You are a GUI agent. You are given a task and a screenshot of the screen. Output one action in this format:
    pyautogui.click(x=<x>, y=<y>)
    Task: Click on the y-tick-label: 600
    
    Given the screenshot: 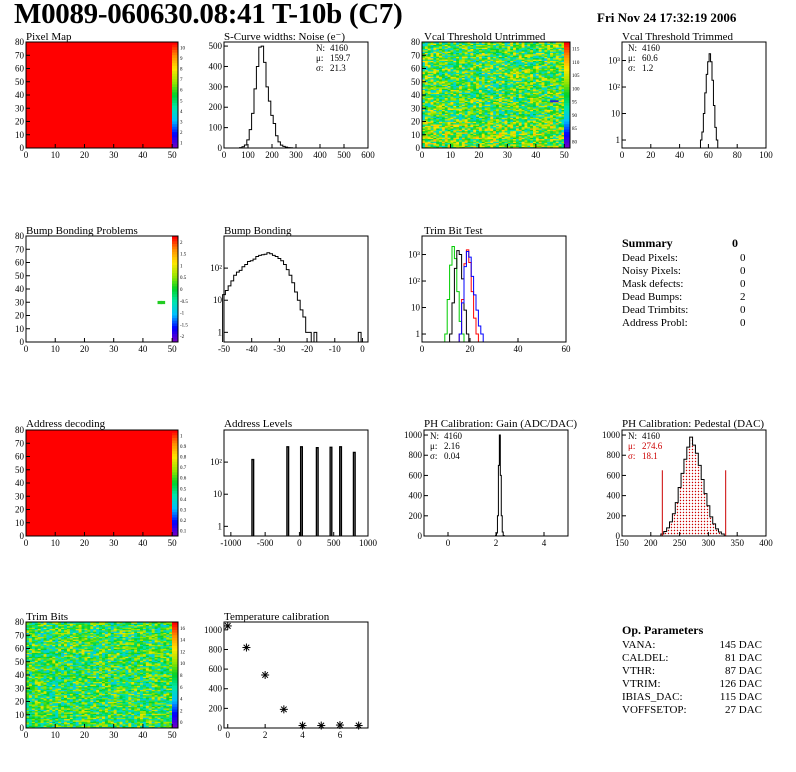 What is the action you would take?
    pyautogui.click(x=614, y=475)
    